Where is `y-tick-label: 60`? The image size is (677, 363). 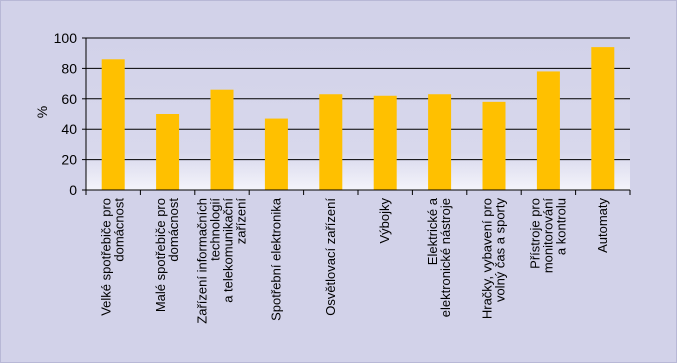
y-tick-label: 60 is located at coordinates (69, 99).